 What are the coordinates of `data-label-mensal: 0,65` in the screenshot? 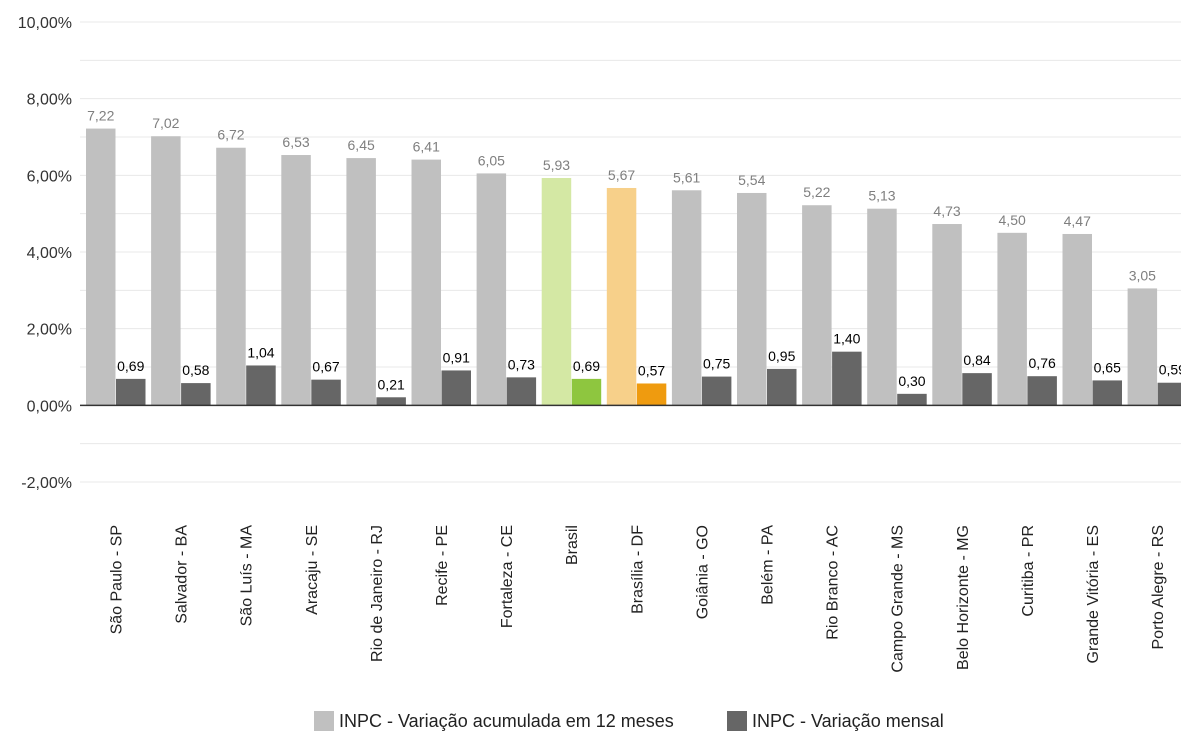 It's located at (1107, 367).